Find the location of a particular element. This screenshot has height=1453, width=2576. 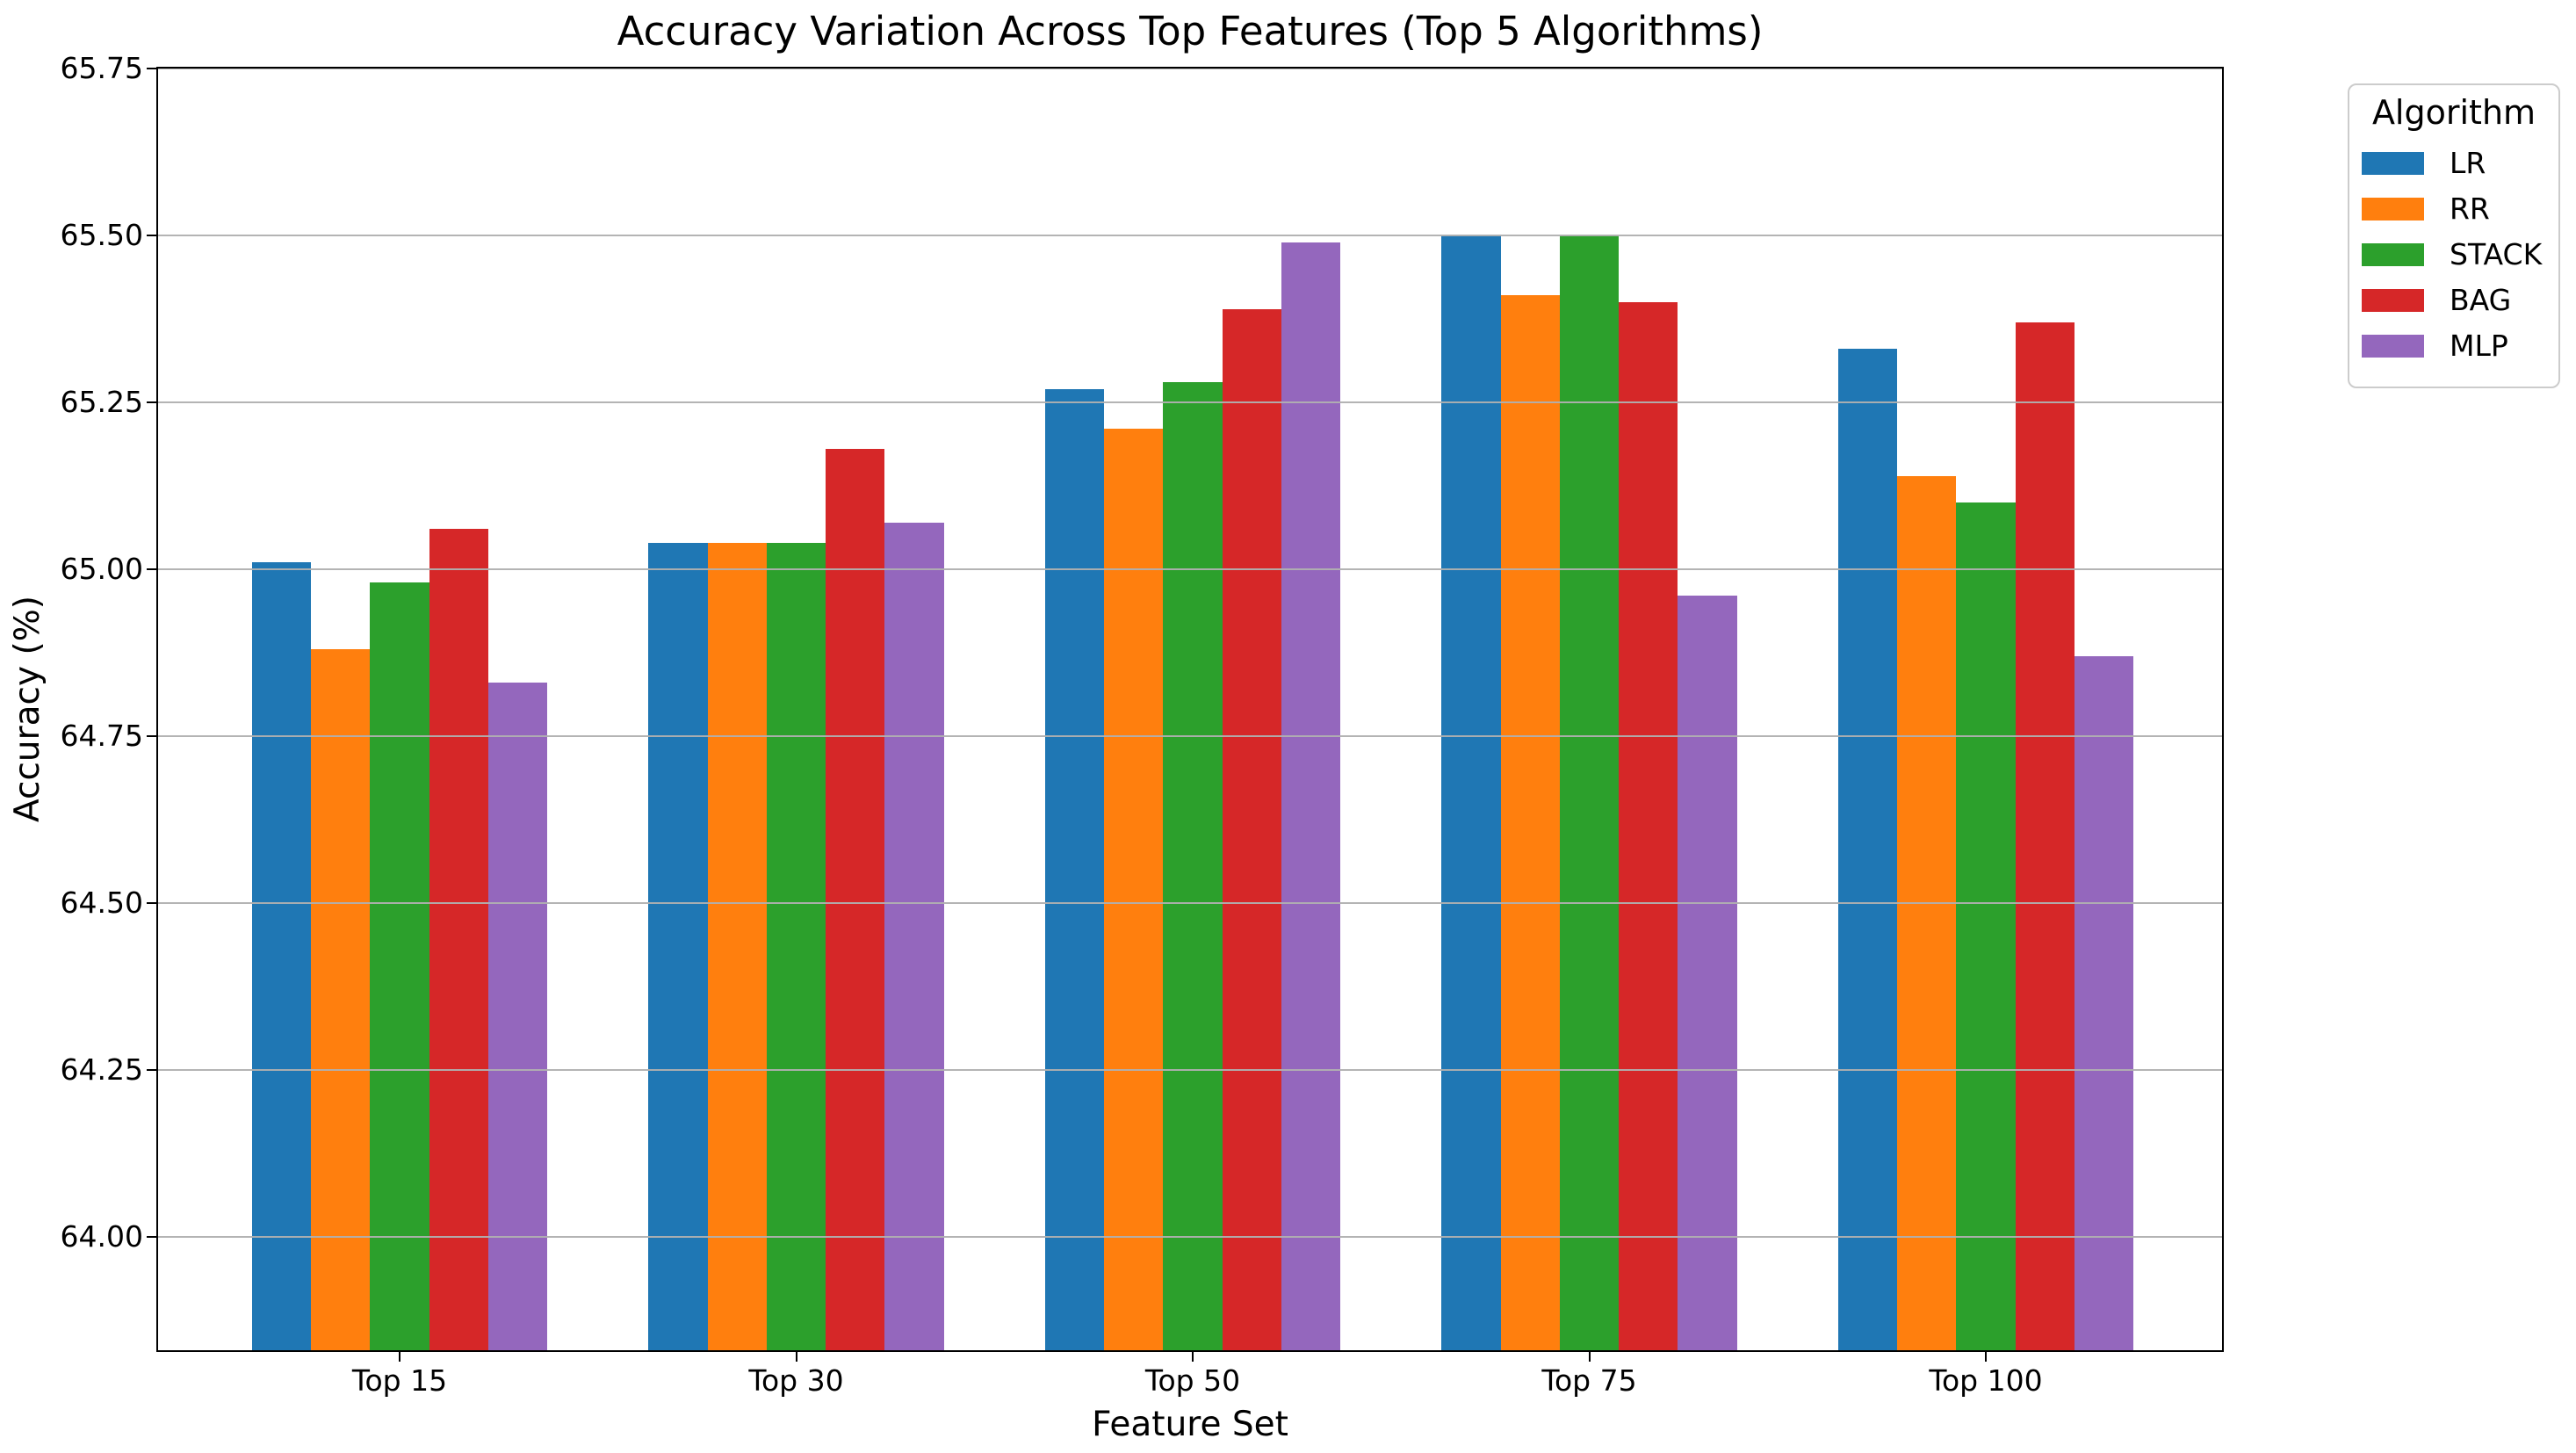

y-tick-label: 64.25 is located at coordinates (101, 1069).